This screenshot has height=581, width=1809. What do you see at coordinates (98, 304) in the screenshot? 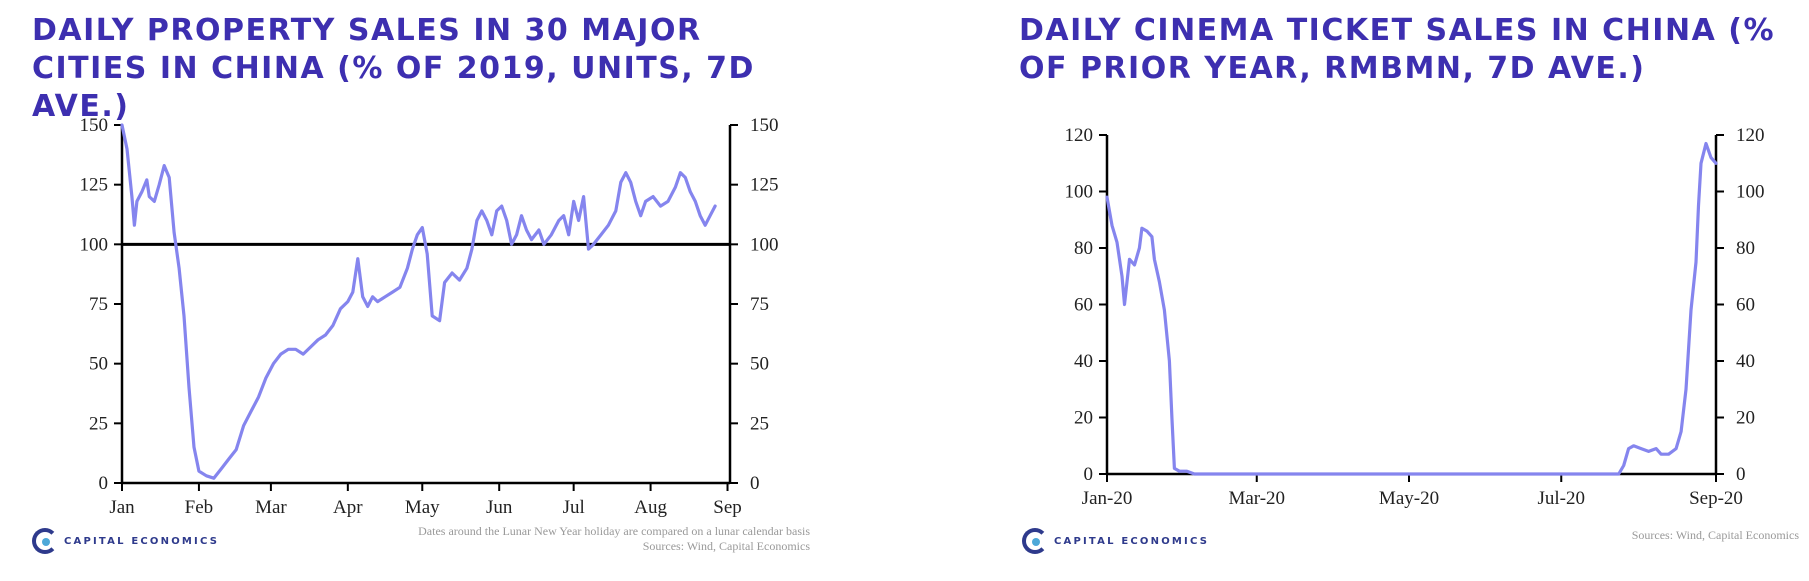
I see `y-tick-label-left: 75` at bounding box center [98, 304].